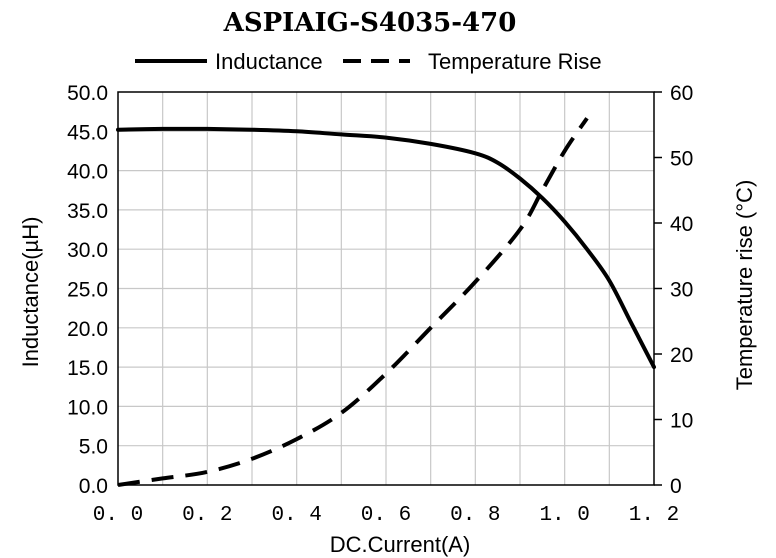 Image resolution: width=776 pixels, height=558 pixels. What do you see at coordinates (296, 515) in the screenshot?
I see `x-tick-label: 0. 4` at bounding box center [296, 515].